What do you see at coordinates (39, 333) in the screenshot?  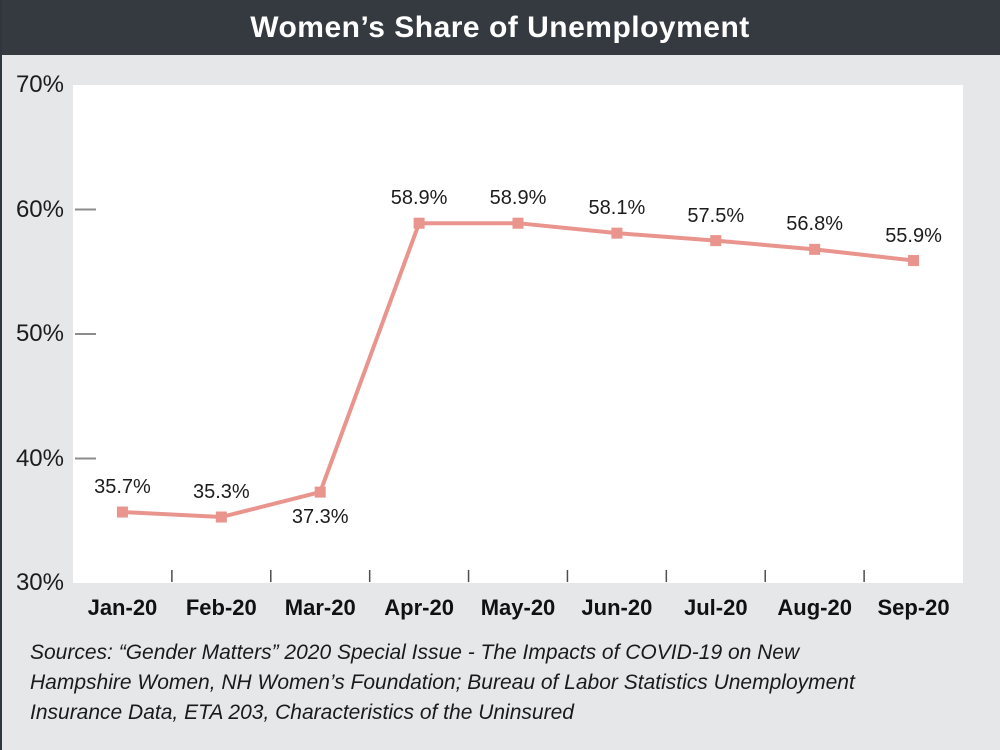 I see `y-axis-tick-label: 50%` at bounding box center [39, 333].